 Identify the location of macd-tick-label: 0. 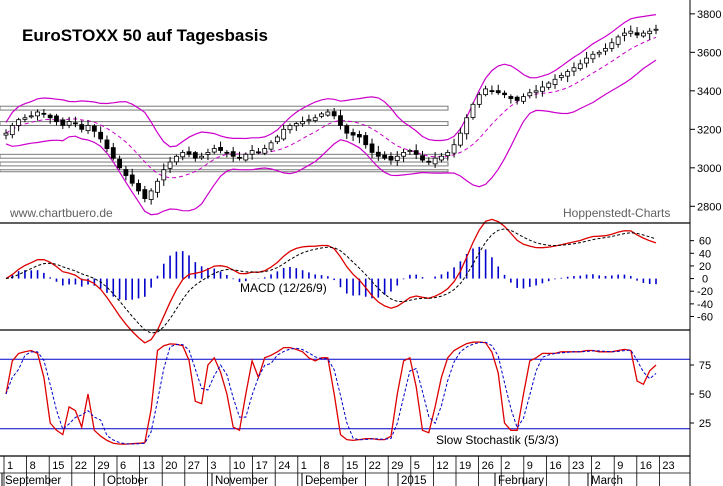
(705, 280).